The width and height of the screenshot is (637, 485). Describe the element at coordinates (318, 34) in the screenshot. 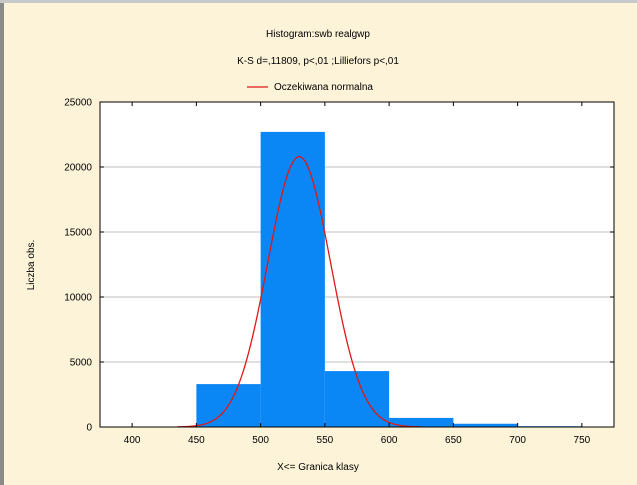

I see `chart-title: Histogram:swb realgwp` at that location.